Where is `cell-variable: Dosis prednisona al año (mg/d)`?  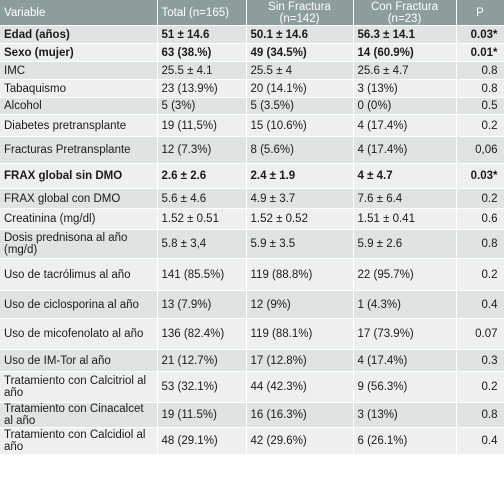
cell-variable: Dosis prednisona al año (mg/d) is located at coordinates (79, 244).